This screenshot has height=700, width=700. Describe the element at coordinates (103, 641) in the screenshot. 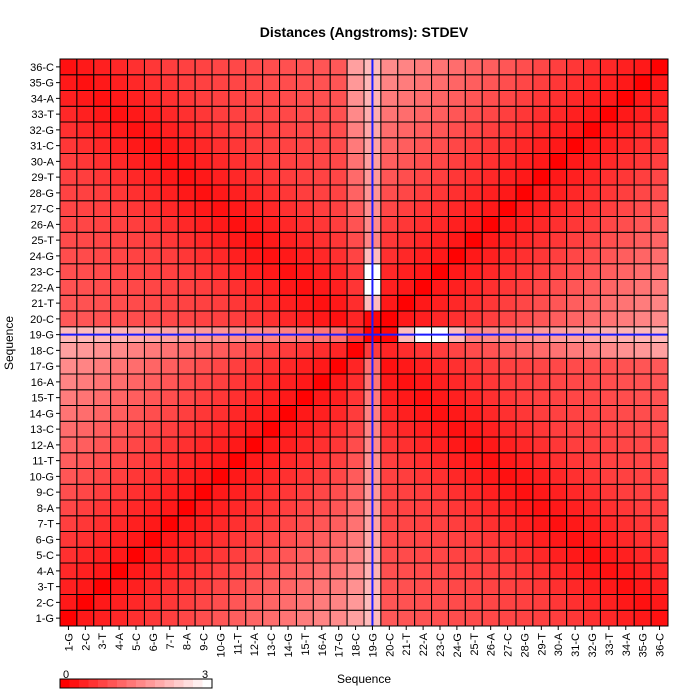

I see `x-tick-label: 3-T` at that location.